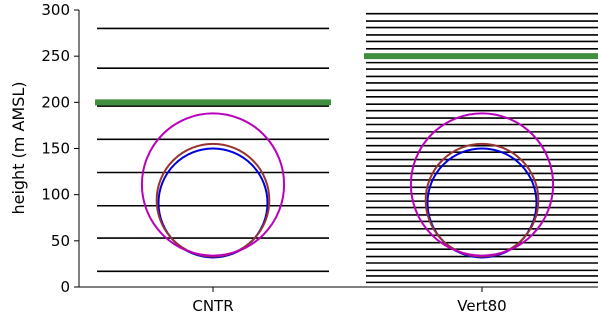 The height and width of the screenshot is (322, 598). What do you see at coordinates (55, 149) in the screenshot?
I see `y-tick-label-150: 150` at bounding box center [55, 149].